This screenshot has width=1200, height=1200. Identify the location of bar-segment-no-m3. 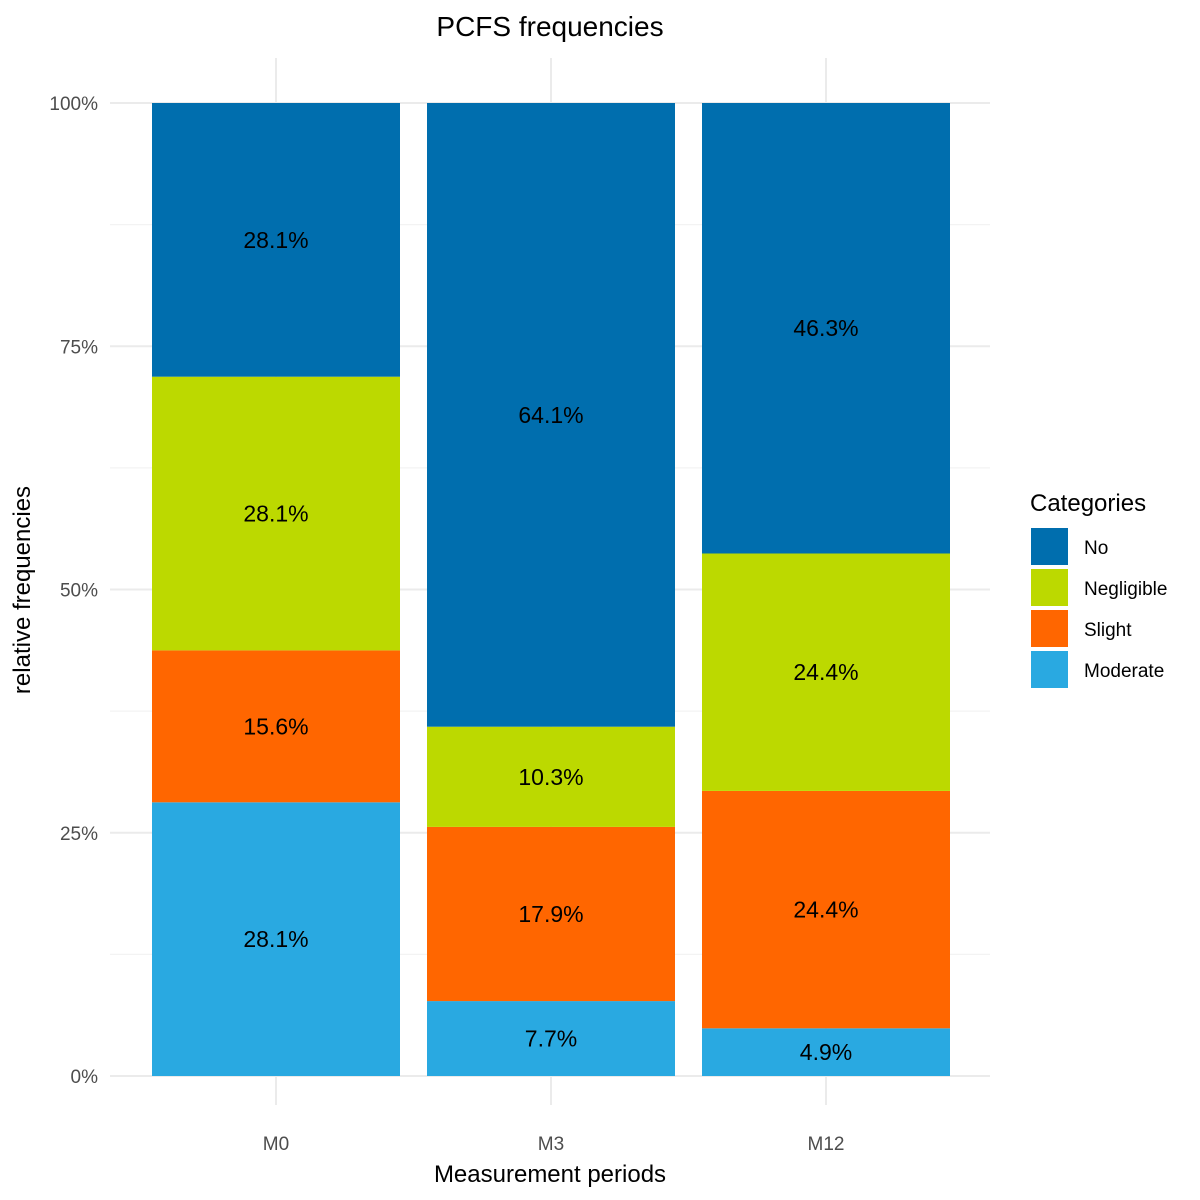
(551, 415).